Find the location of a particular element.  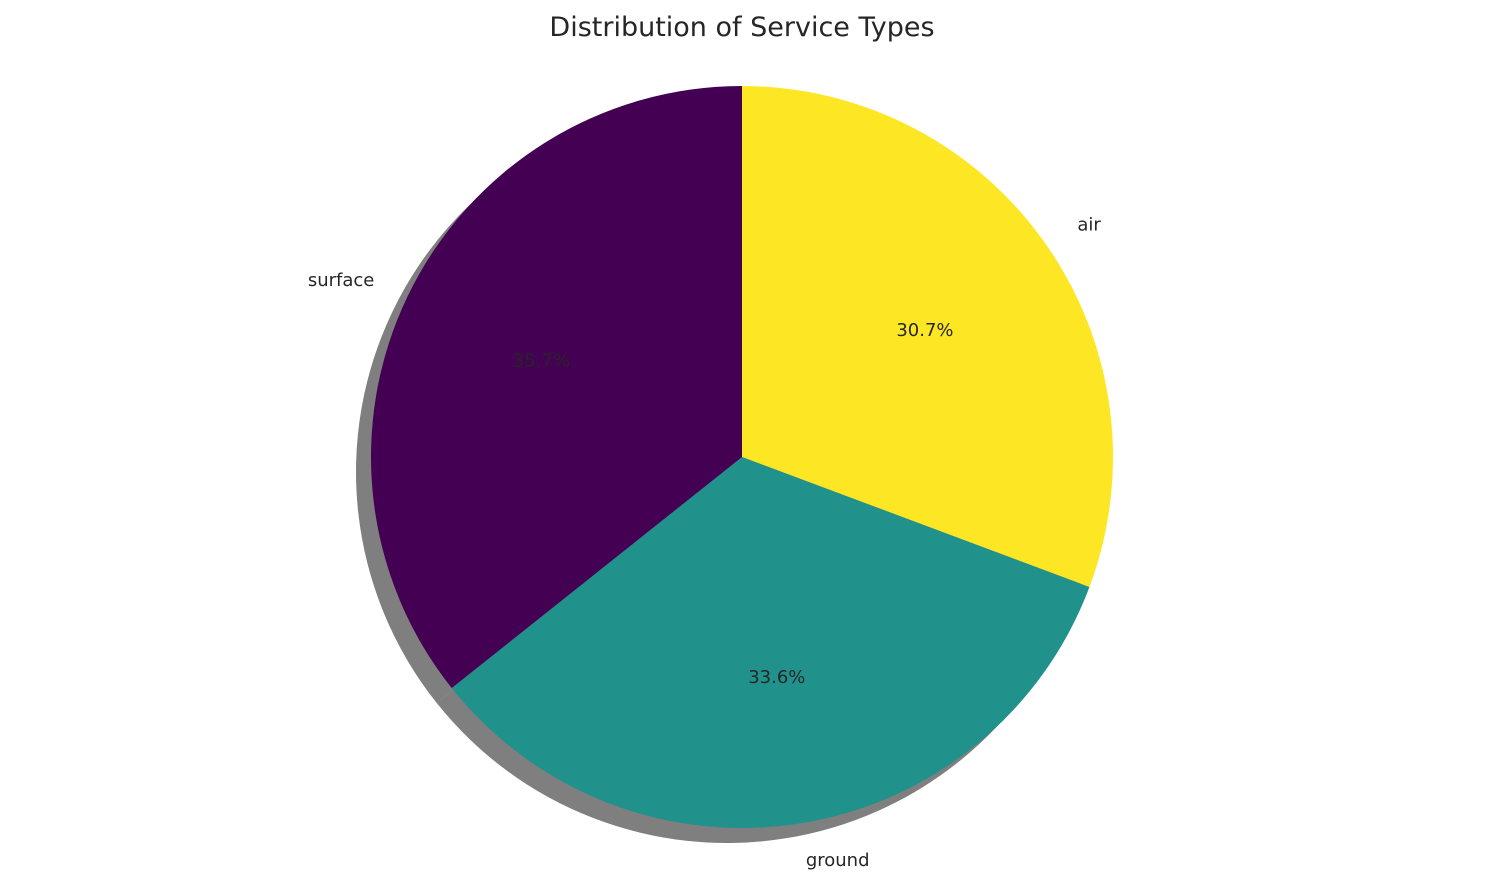

slice-label-surface: surface is located at coordinates (341, 280).